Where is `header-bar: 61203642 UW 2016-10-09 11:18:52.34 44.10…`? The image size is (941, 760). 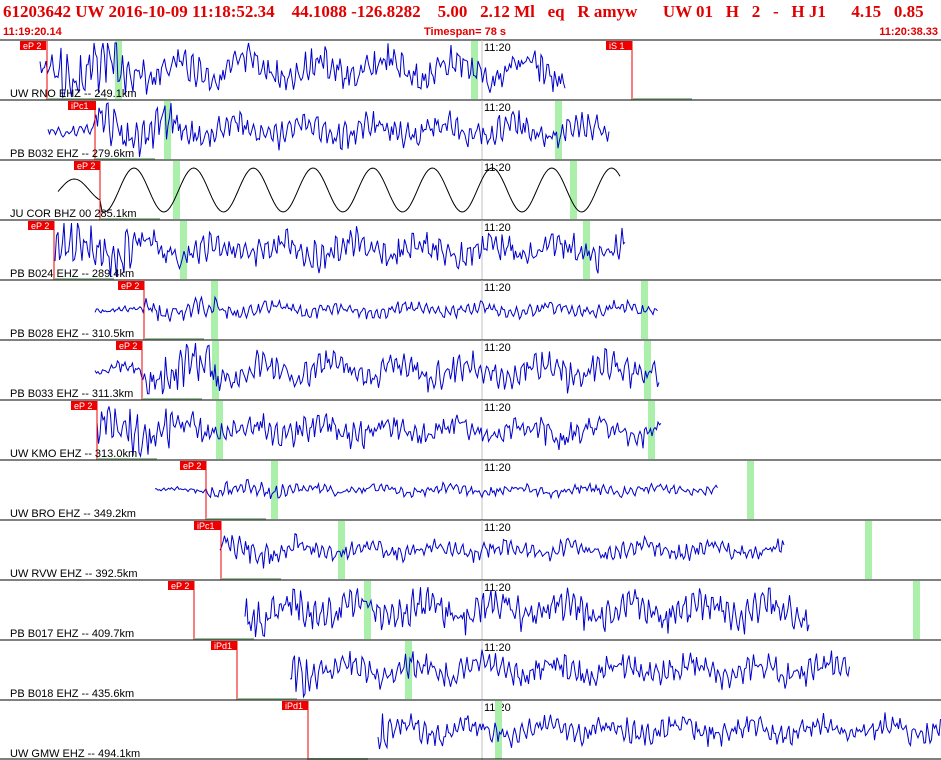 header-bar: 61203642 UW 2016-10-09 11:18:52.34 44.10… is located at coordinates (470, 20).